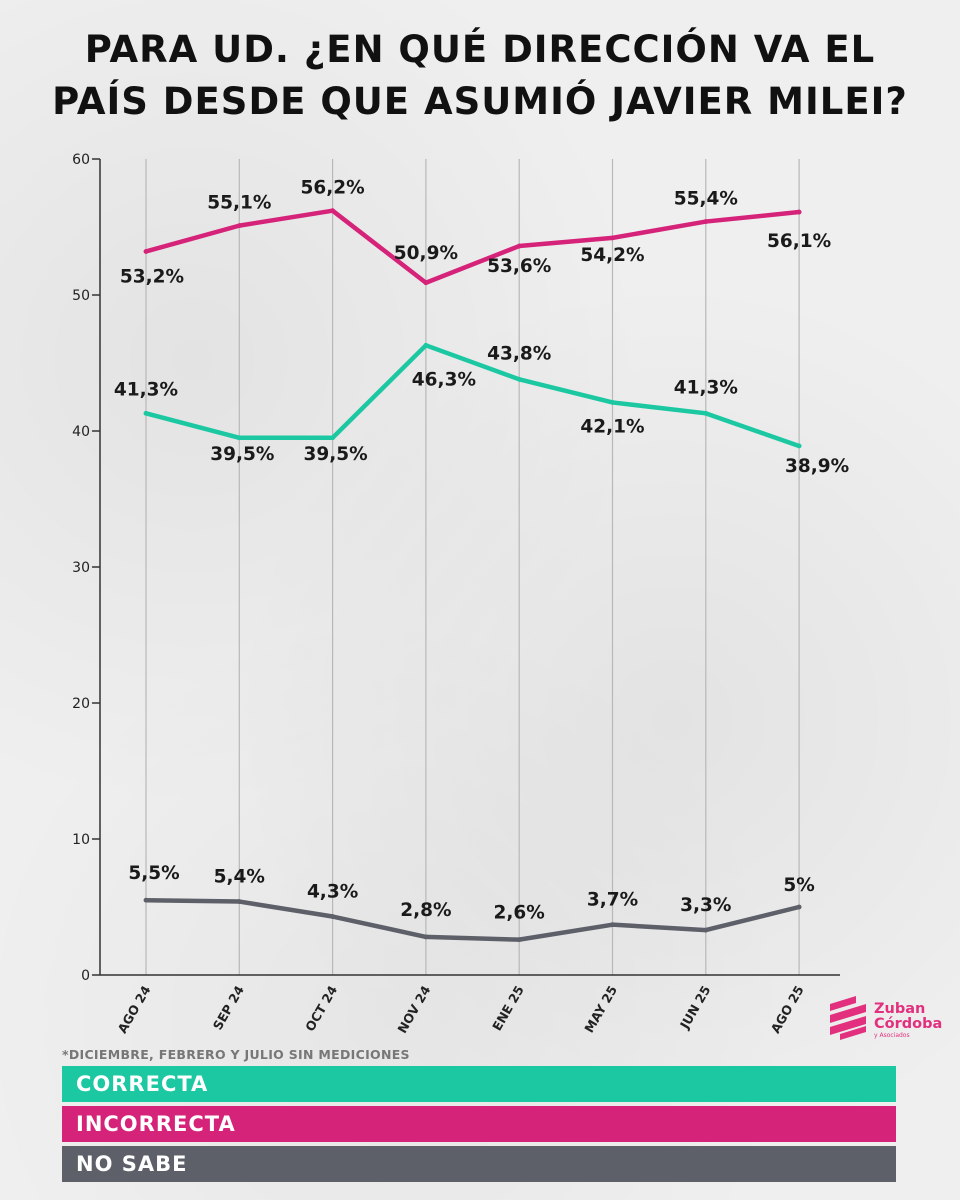  I want to click on logo-line-2: Córdoba, so click(908, 1024).